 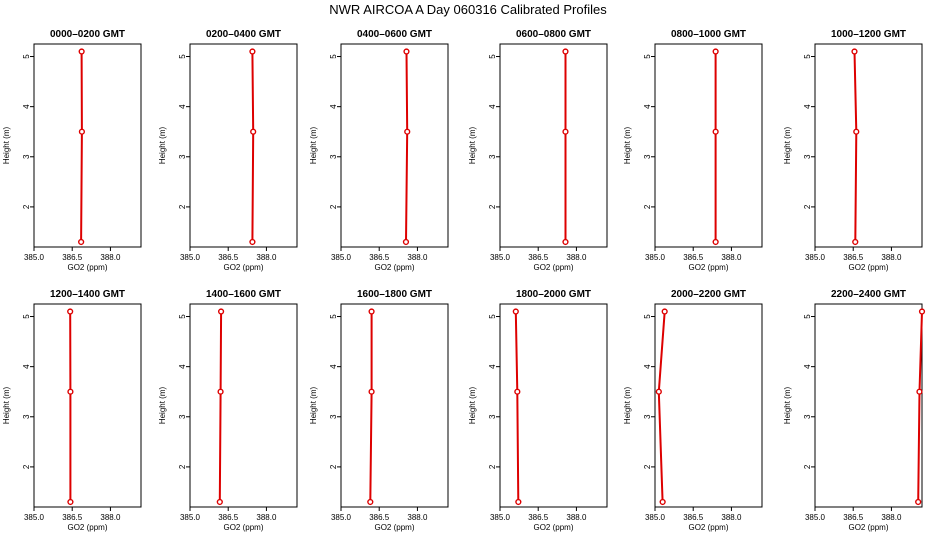 What do you see at coordinates (87, 34) in the screenshot?
I see `panel-title: 0000–0200 GMT` at bounding box center [87, 34].